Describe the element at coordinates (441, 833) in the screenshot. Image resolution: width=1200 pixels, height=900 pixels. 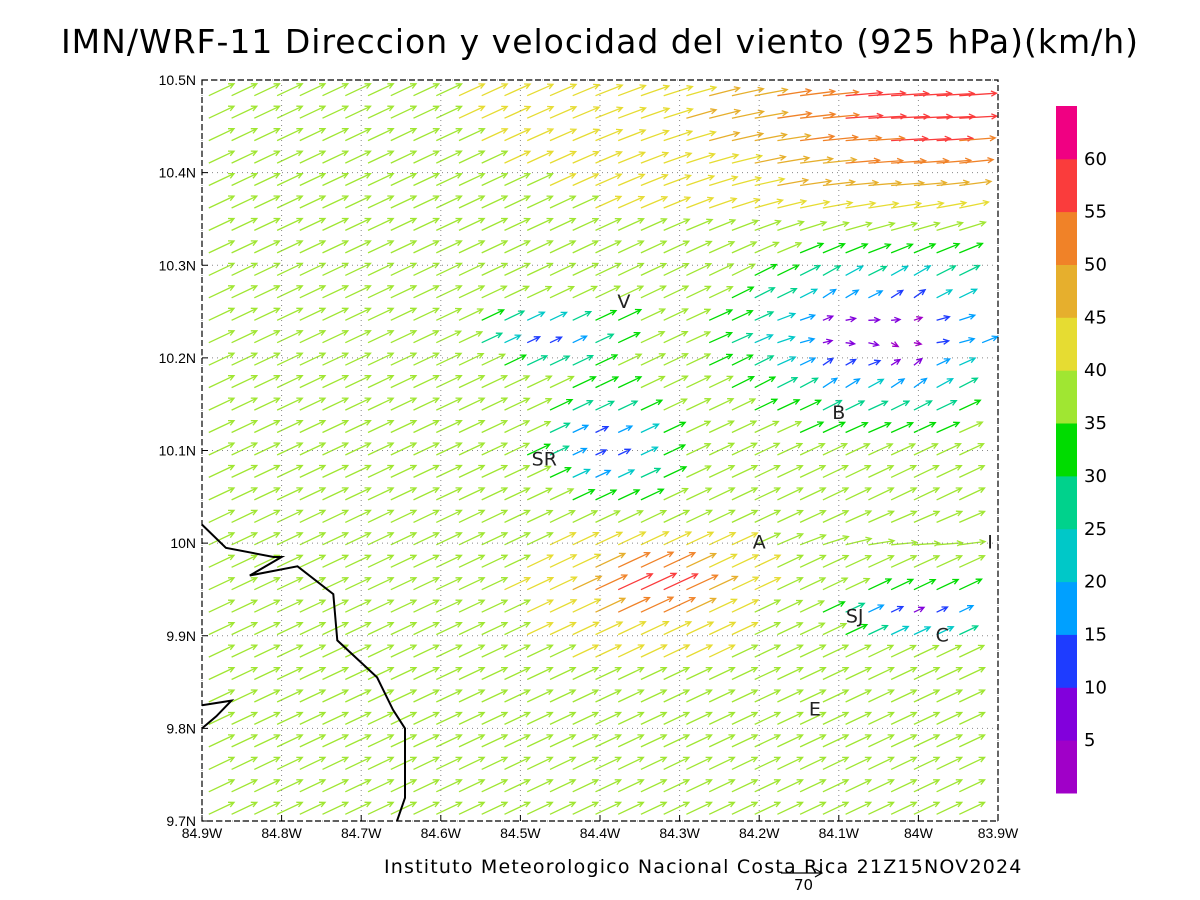
I see `lon-tick-label: 84.6W` at that location.